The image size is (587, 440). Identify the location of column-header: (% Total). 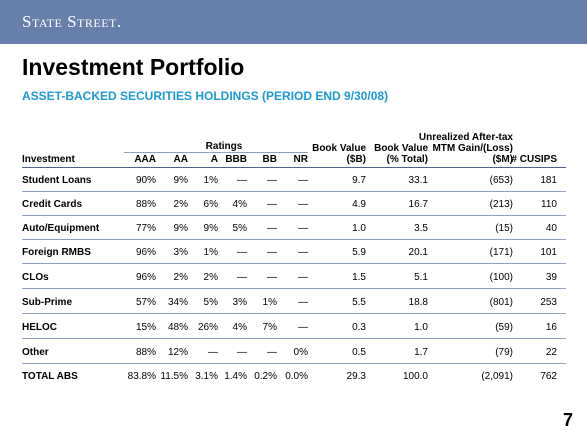
(407, 159).